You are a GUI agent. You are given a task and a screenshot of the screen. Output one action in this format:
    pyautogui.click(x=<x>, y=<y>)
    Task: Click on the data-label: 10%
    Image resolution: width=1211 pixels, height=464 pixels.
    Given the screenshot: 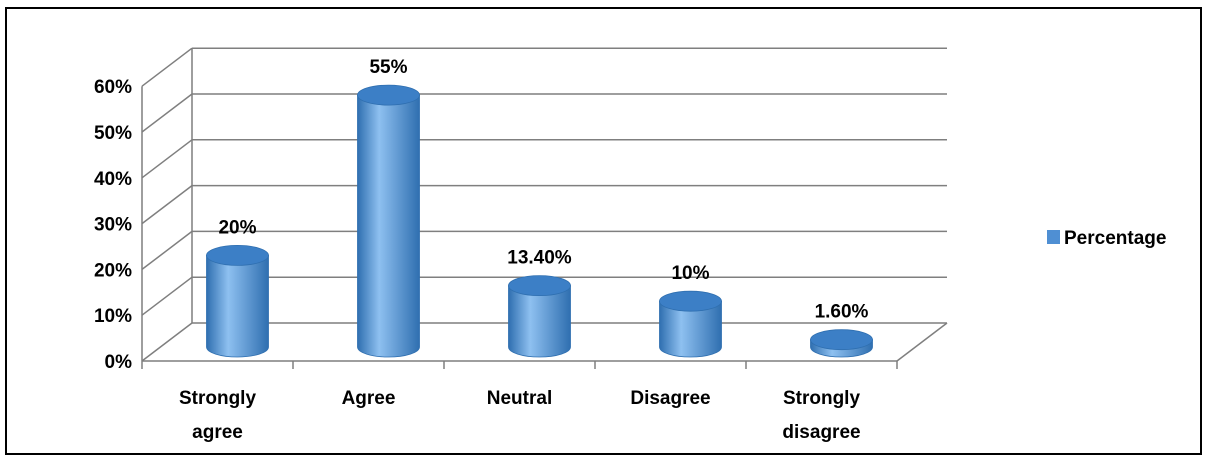 What is the action you would take?
    pyautogui.click(x=690, y=273)
    